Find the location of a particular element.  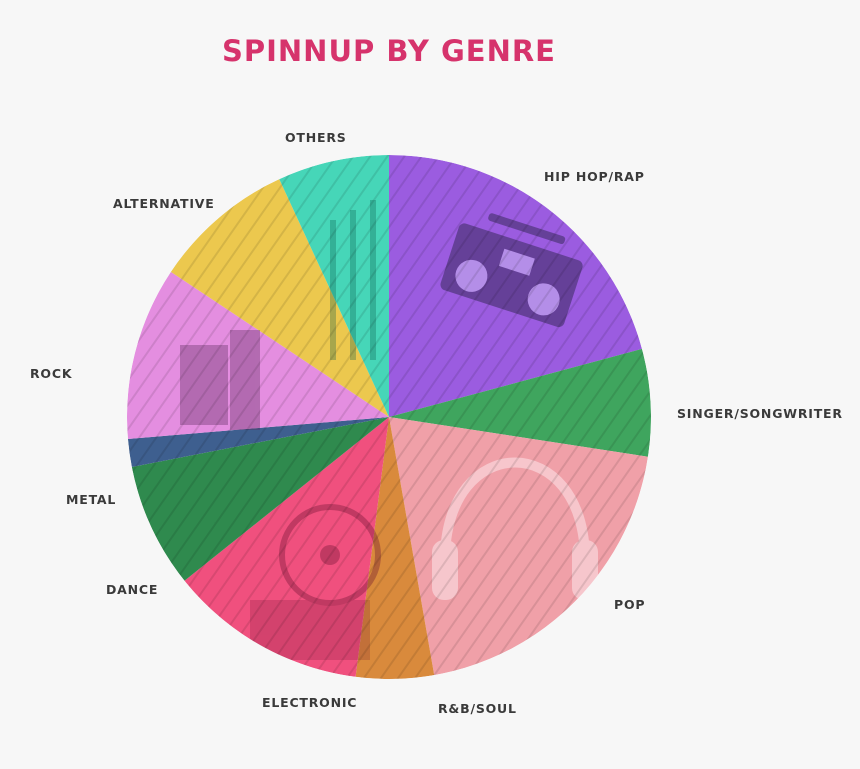

label-dance: DANCE is located at coordinates (132, 589).